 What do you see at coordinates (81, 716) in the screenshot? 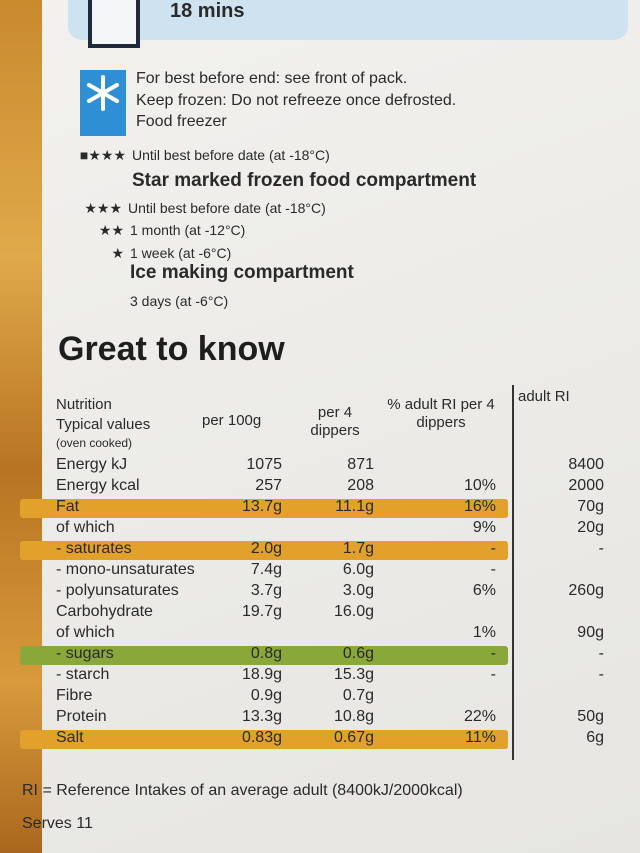
I see `nutrient-name: Protein` at bounding box center [81, 716].